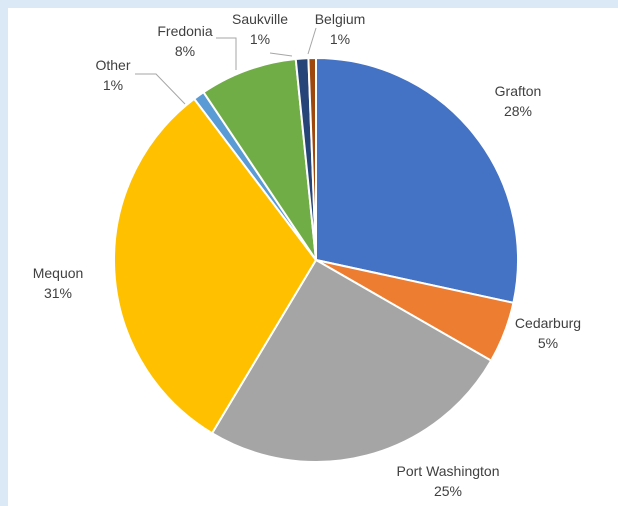 This screenshot has width=618, height=506. What do you see at coordinates (112, 65) in the screenshot?
I see `category-name: Other` at bounding box center [112, 65].